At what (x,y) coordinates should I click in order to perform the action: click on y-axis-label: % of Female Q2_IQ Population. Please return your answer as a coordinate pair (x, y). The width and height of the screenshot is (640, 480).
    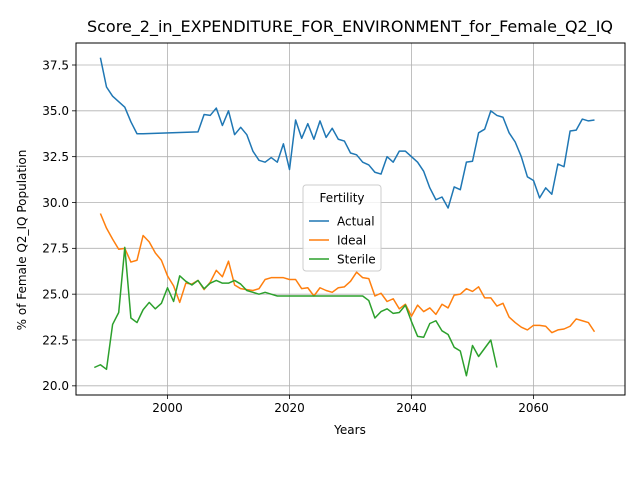
    Looking at the image, I should click on (22, 240).